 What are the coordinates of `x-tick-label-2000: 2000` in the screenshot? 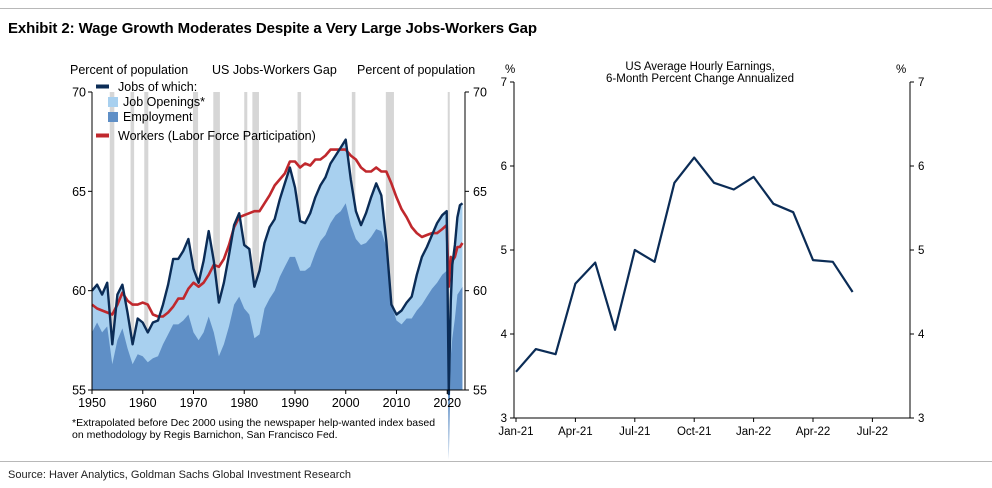 It's located at (346, 403).